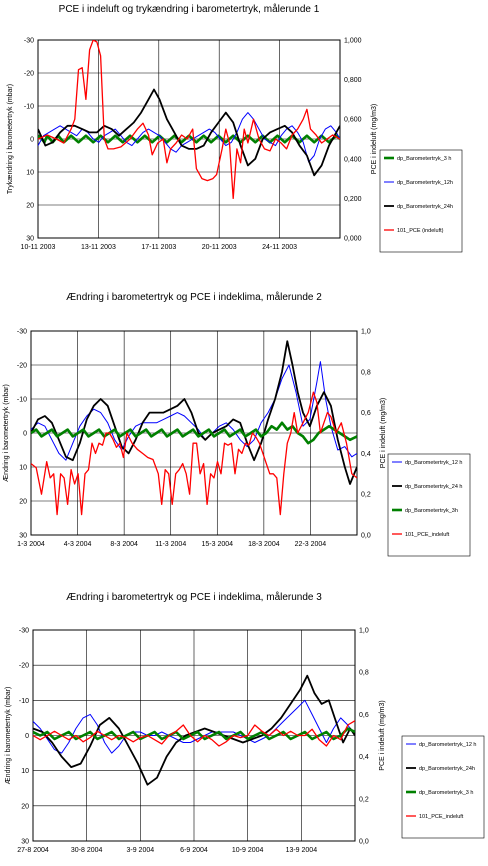  I want to click on y-axis-label: Trykændring i barometertryk (mbar), so click(10, 139).